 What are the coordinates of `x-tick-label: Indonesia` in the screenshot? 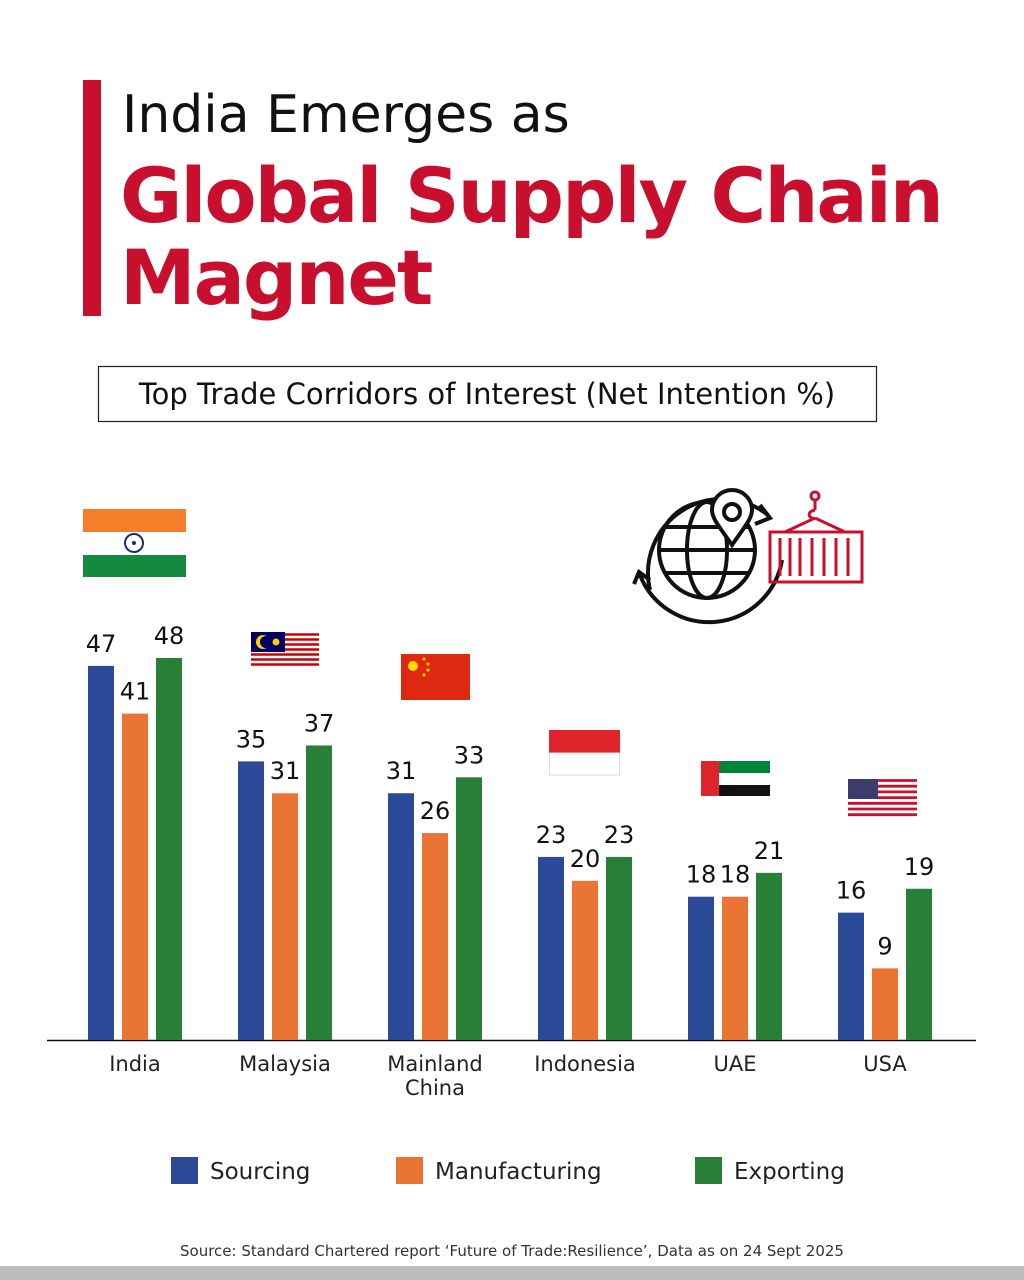 It's located at (585, 1064).